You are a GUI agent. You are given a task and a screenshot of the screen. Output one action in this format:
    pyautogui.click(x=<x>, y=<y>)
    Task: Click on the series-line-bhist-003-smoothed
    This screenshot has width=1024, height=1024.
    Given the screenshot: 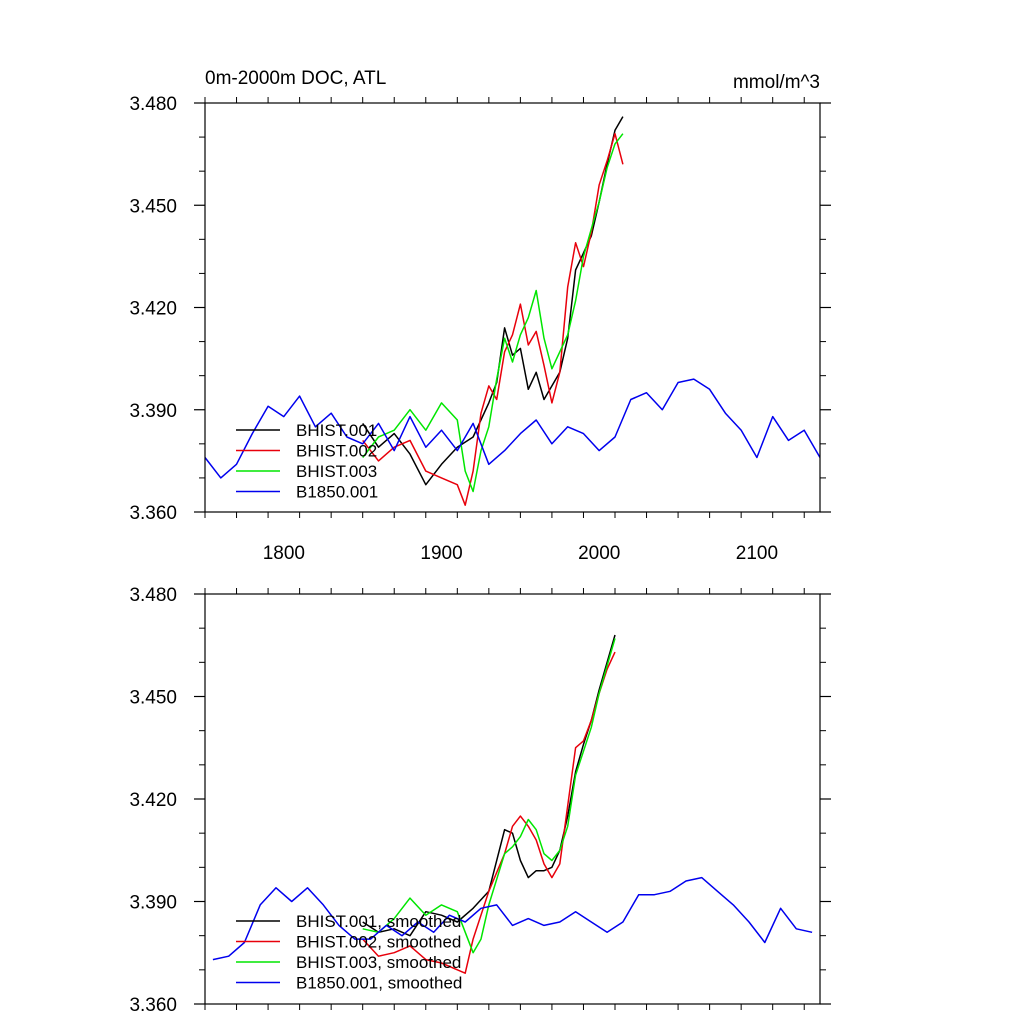 What is the action you would take?
    pyautogui.click(x=489, y=796)
    